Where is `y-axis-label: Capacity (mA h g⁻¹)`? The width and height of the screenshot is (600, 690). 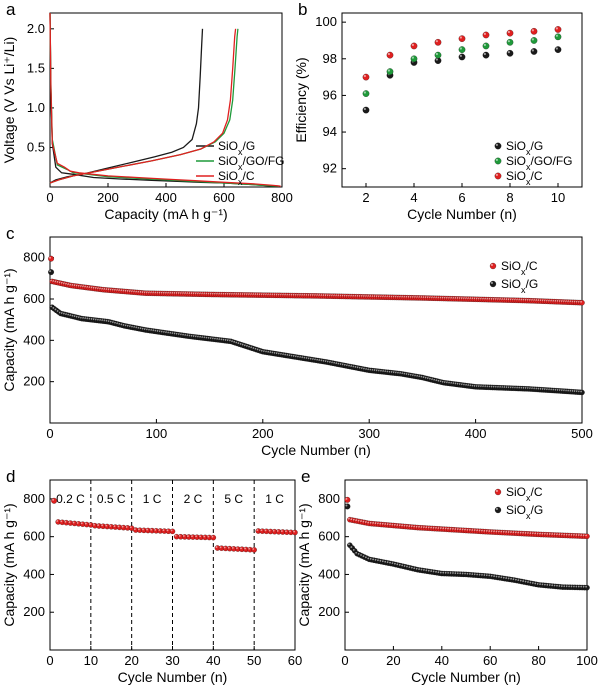 y-axis-label: Capacity (mA h g⁻¹) is located at coordinates (9, 564).